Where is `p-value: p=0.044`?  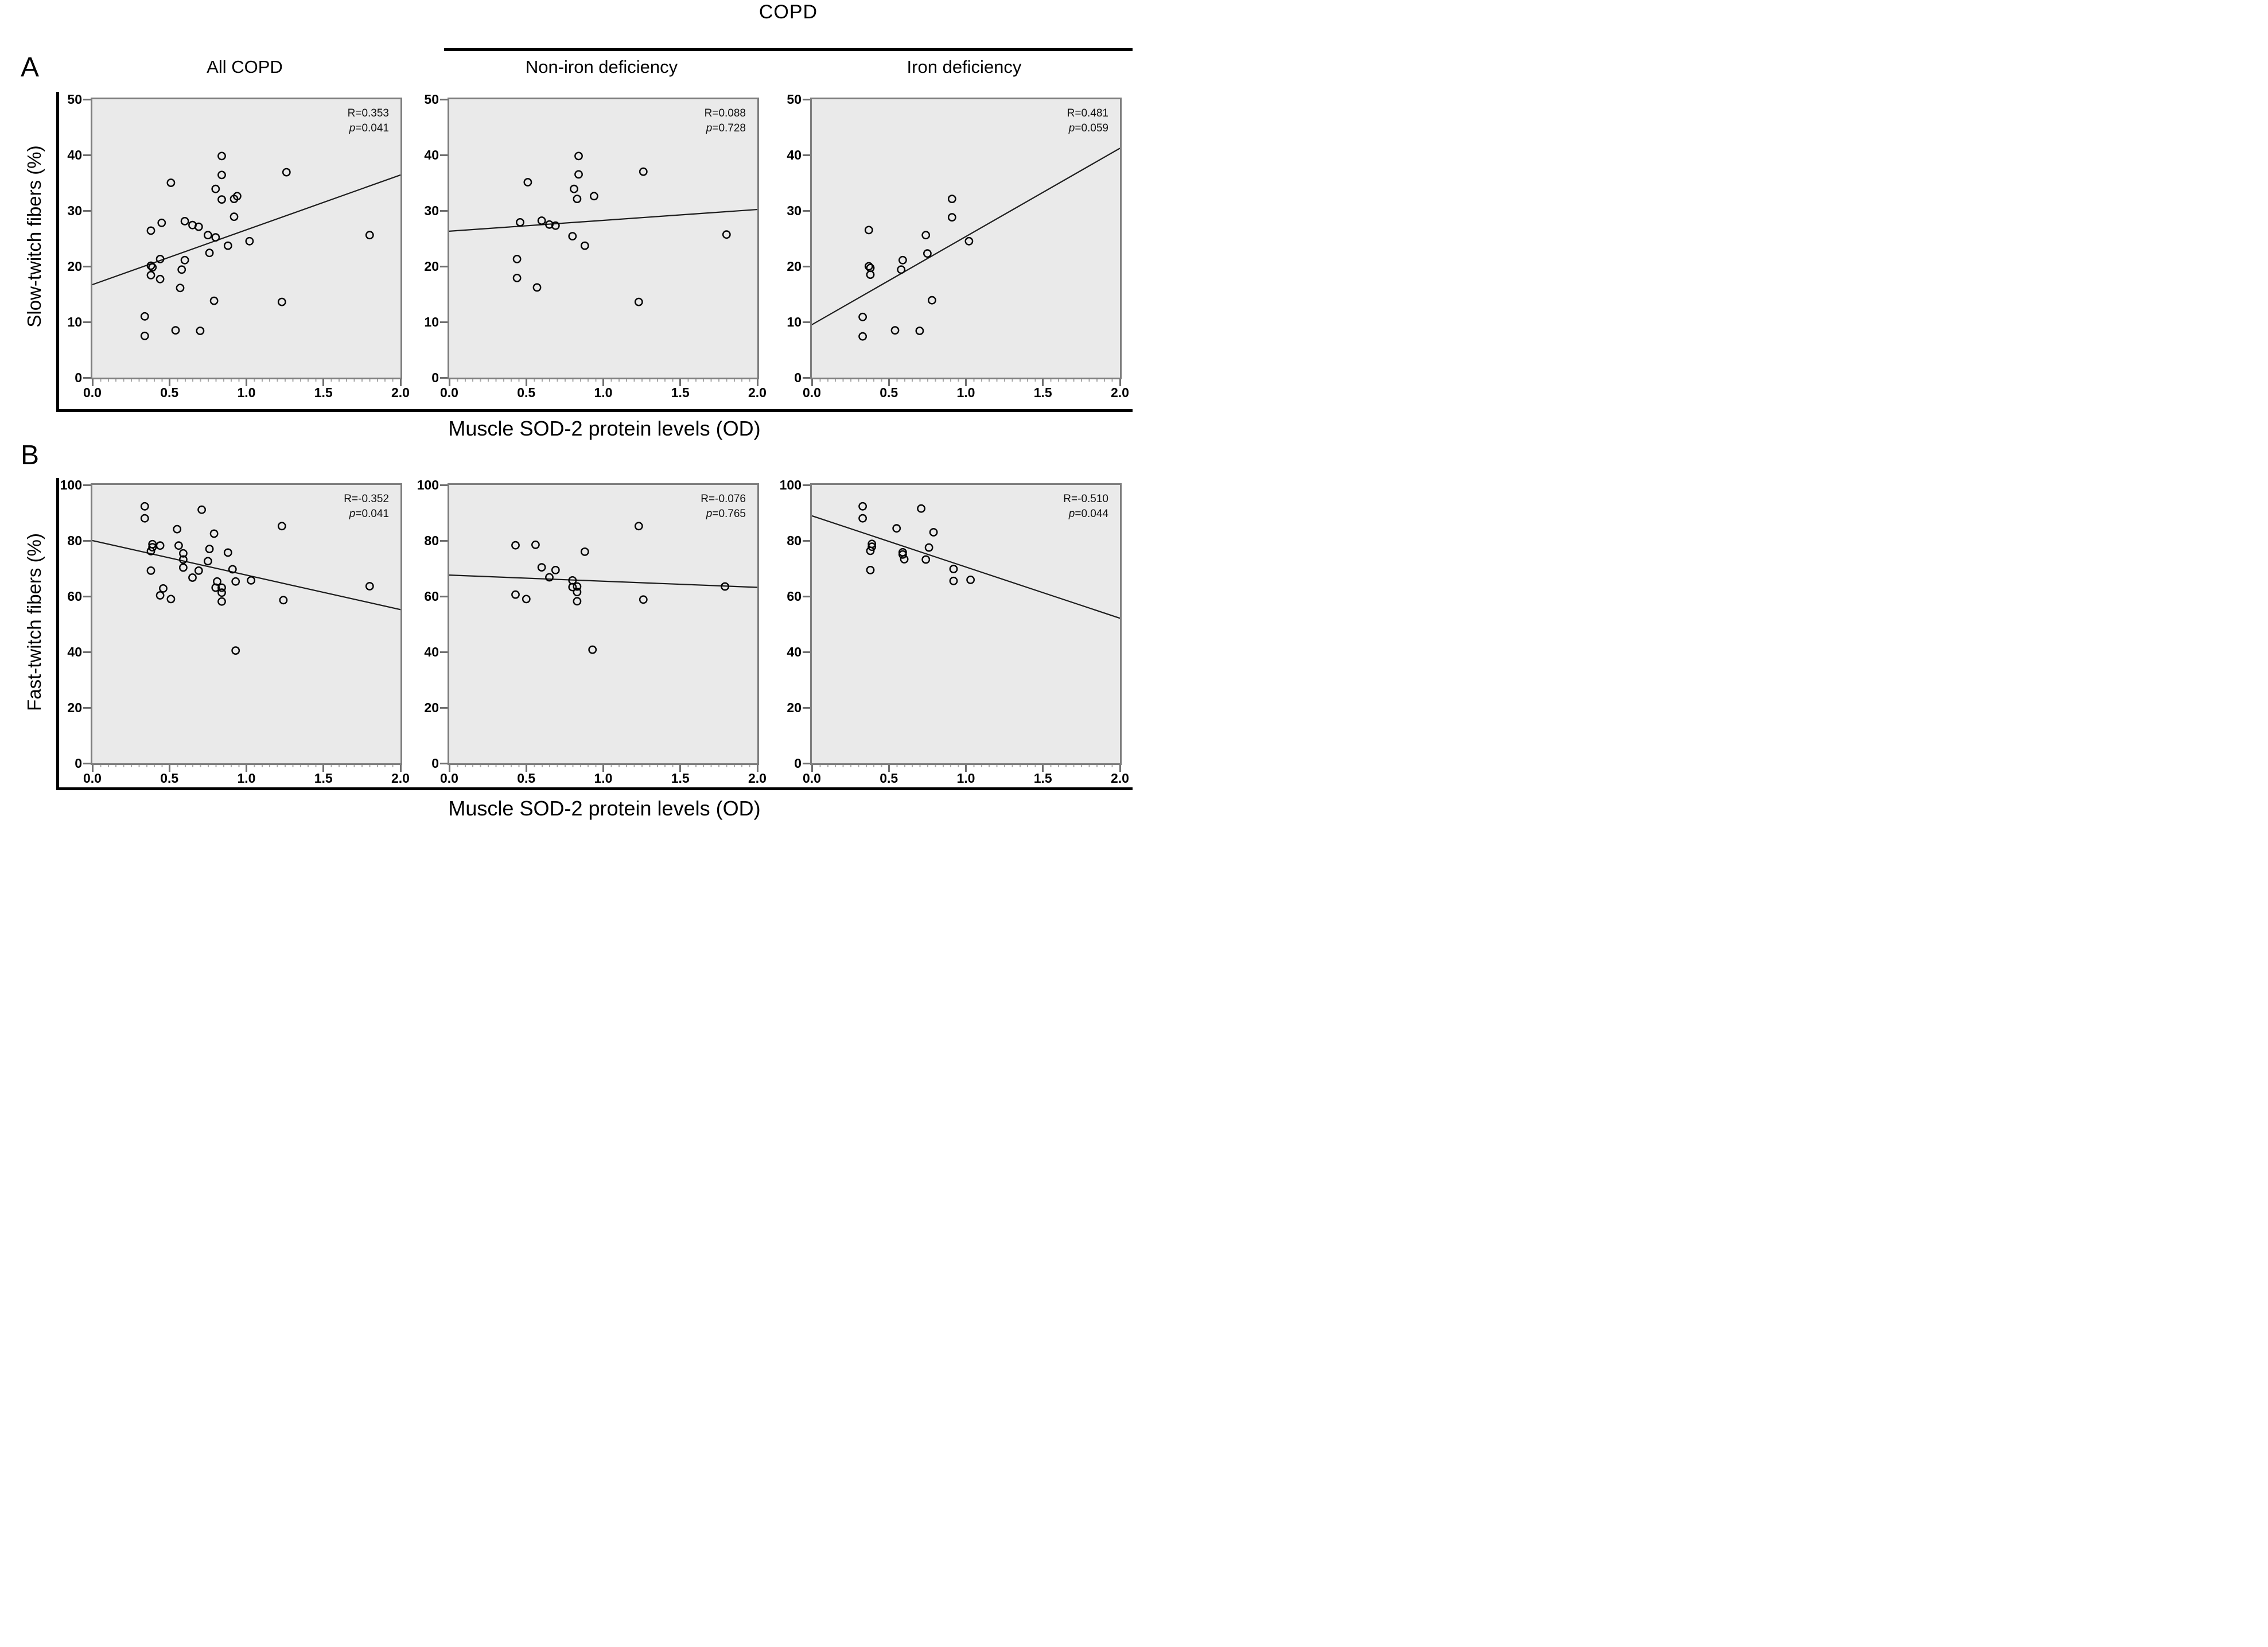 p-value: p=0.044 is located at coordinates (1088, 514).